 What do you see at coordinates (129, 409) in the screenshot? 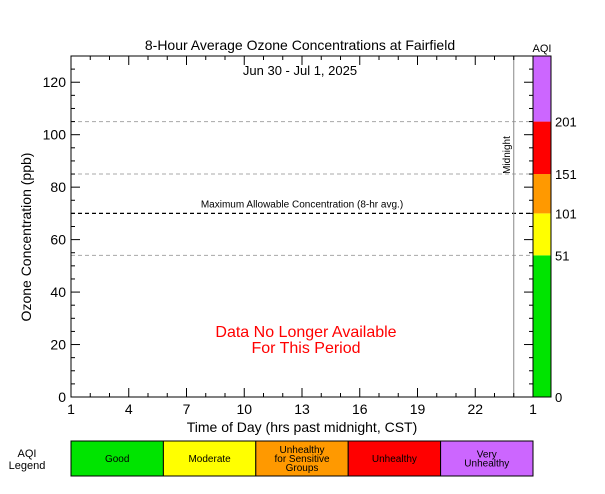
I see `x-tick-label: 4` at bounding box center [129, 409].